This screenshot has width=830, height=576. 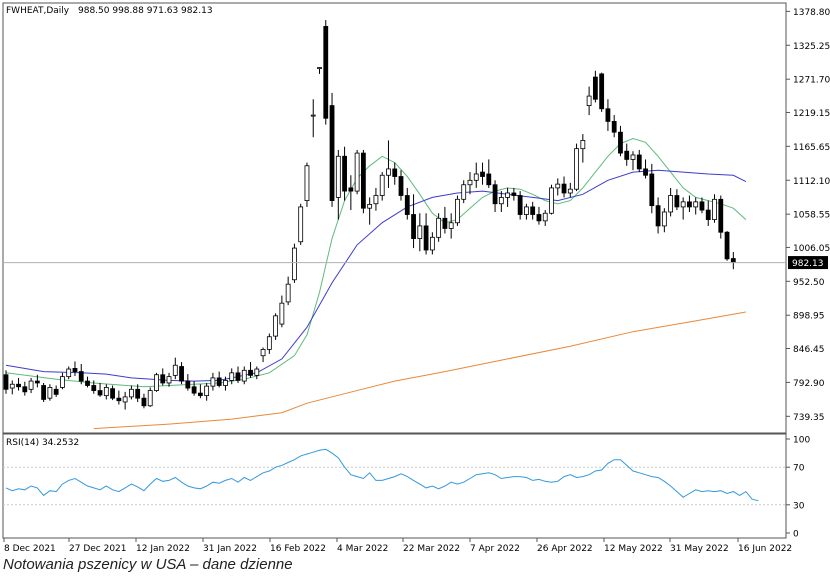 What do you see at coordinates (811, 216) in the screenshot?
I see `price-tick-label: 1058.55` at bounding box center [811, 216].